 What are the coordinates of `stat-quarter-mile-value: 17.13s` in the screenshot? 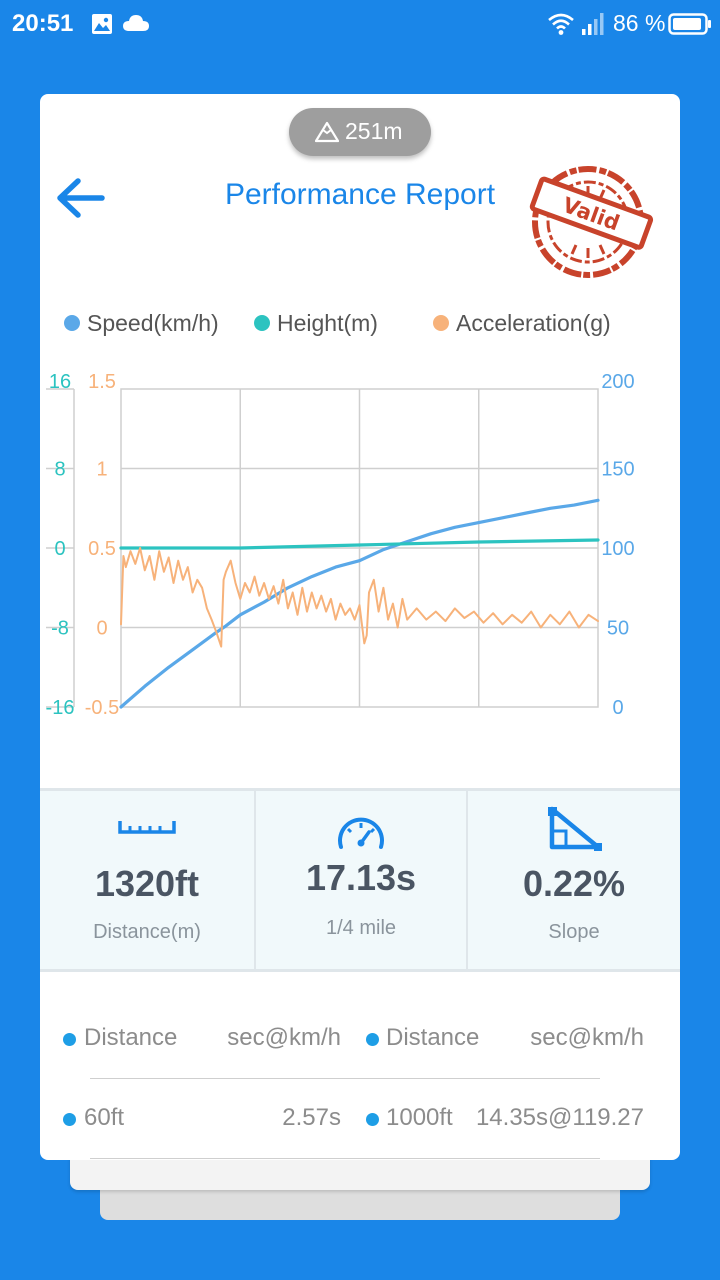 It's located at (361, 877).